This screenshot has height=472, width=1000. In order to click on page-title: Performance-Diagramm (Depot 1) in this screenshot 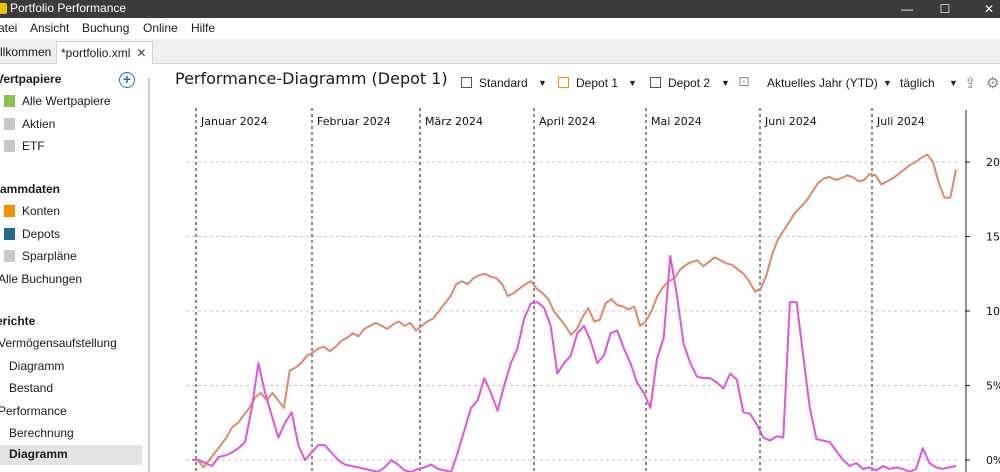, I will do `click(311, 78)`.